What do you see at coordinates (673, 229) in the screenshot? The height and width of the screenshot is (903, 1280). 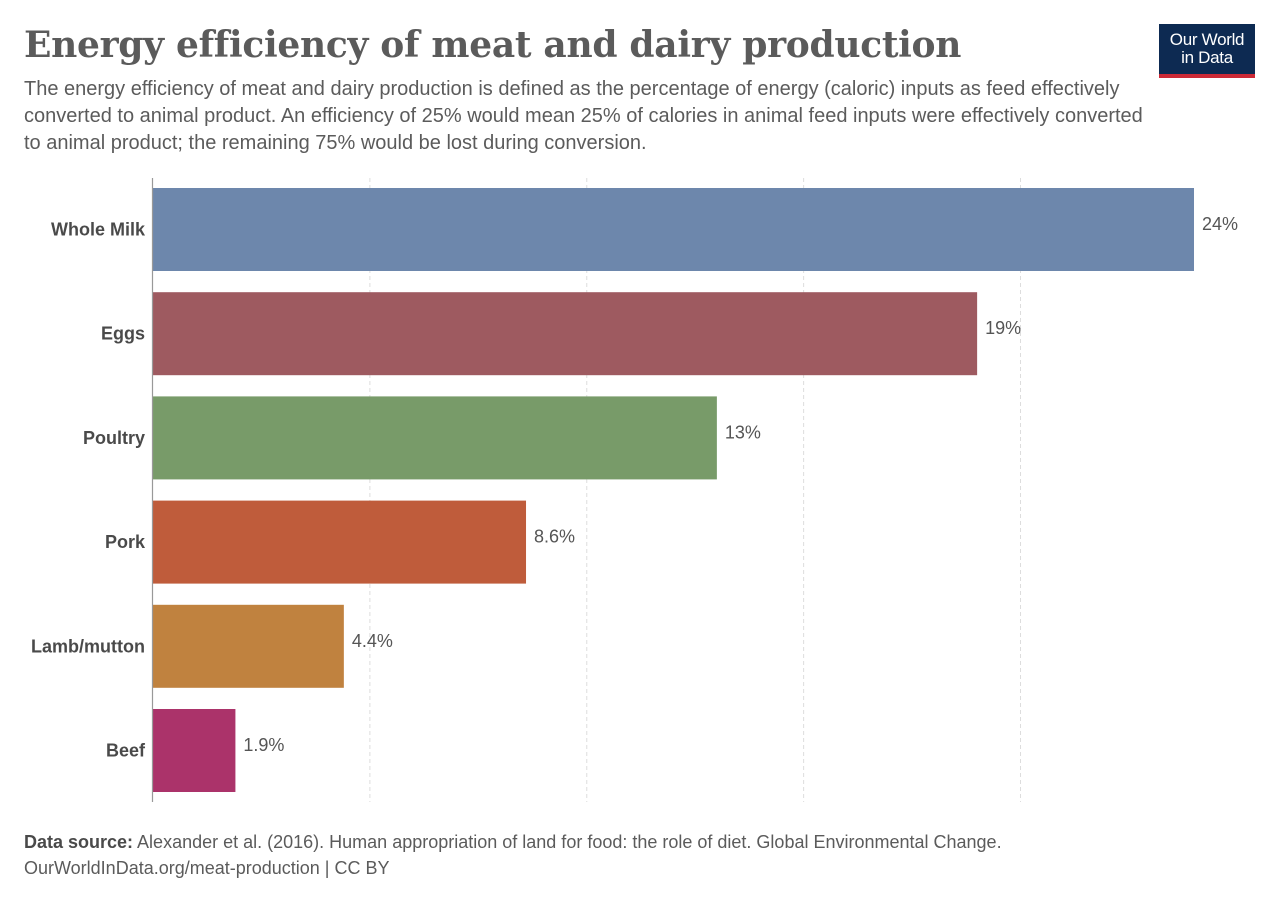 I see `bar-whole-milk` at bounding box center [673, 229].